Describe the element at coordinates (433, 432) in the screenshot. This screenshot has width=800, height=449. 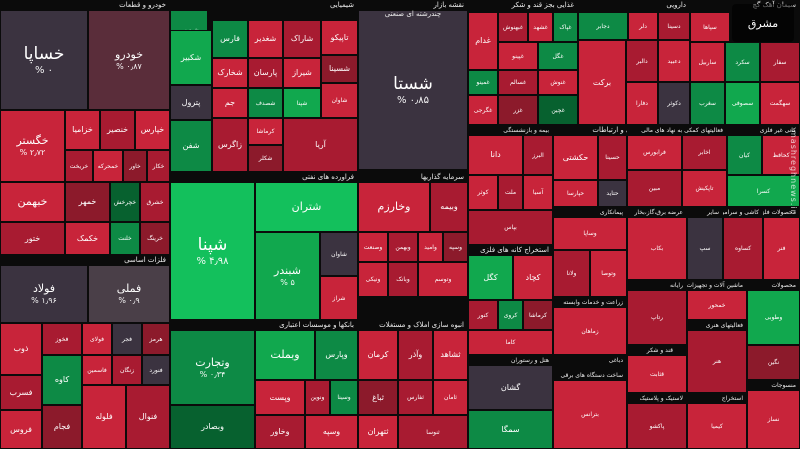
I see `stock-tile: ثنوسا` at that location.